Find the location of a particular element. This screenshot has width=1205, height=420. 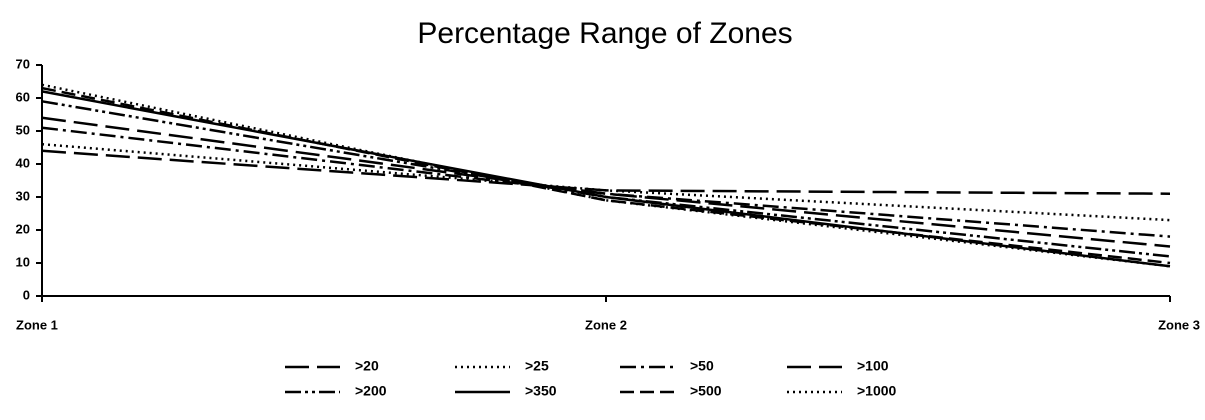

y-tick-label: 40 is located at coordinates (23, 162).